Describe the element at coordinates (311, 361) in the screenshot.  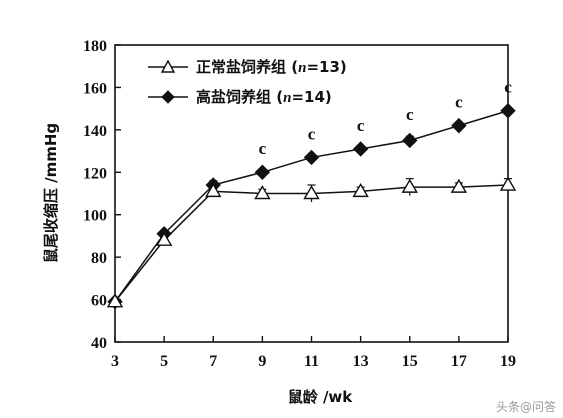
I see `x-tick-label: 11` at that location.